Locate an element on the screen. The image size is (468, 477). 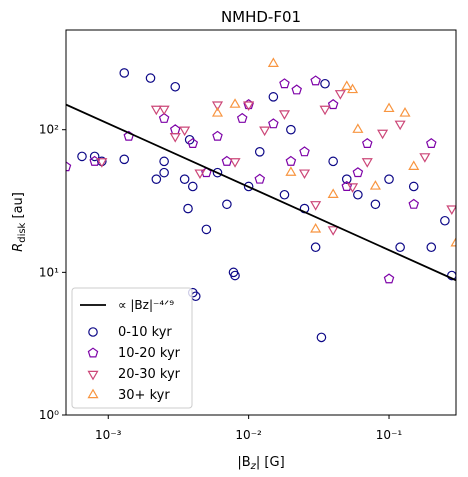
x-label-part: | [G] is located at coordinates (270, 462).